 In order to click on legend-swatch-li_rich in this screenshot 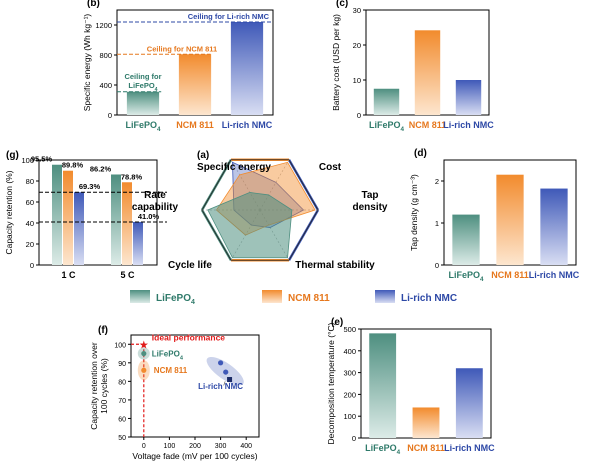, I will do `click(385, 296)`.